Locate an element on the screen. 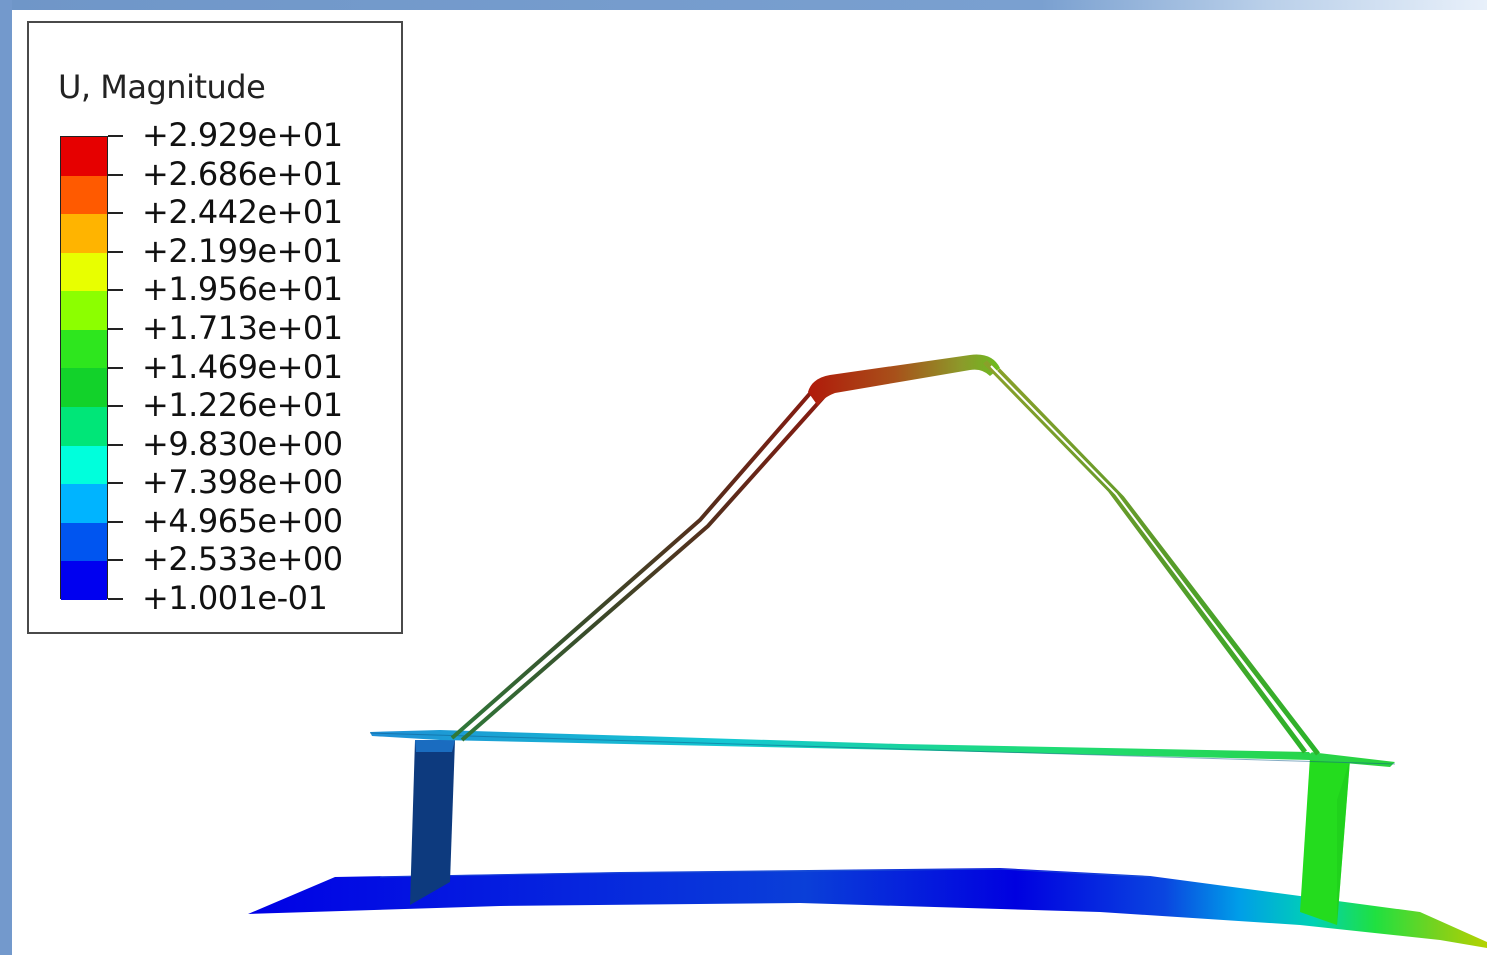 The width and height of the screenshot is (1487, 955). legend-value-label: +2.929e+01 is located at coordinates (242, 135).